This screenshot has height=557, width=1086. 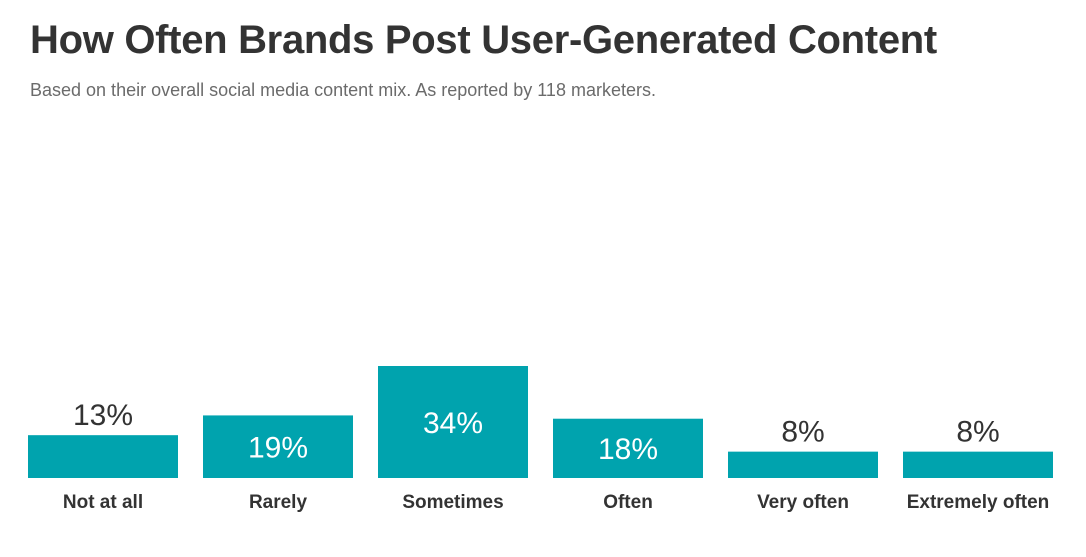 I want to click on bar-very-often, so click(x=803, y=464).